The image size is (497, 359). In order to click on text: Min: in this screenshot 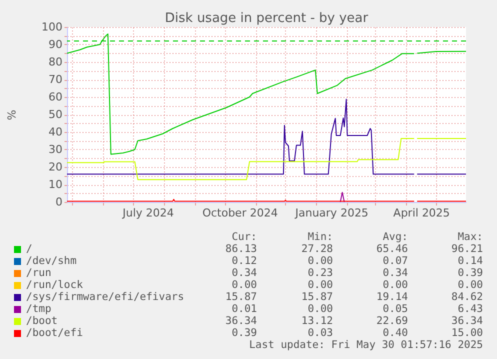, I will do `click(320, 237)`.